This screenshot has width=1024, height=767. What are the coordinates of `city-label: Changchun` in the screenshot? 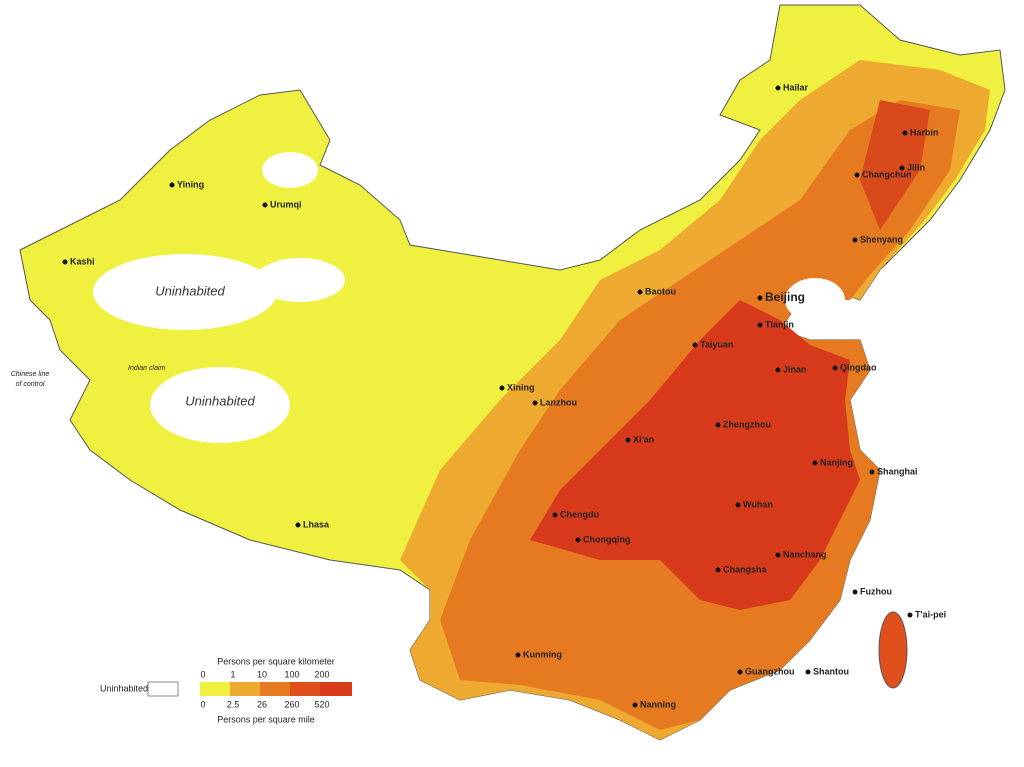 It's located at (887, 174).